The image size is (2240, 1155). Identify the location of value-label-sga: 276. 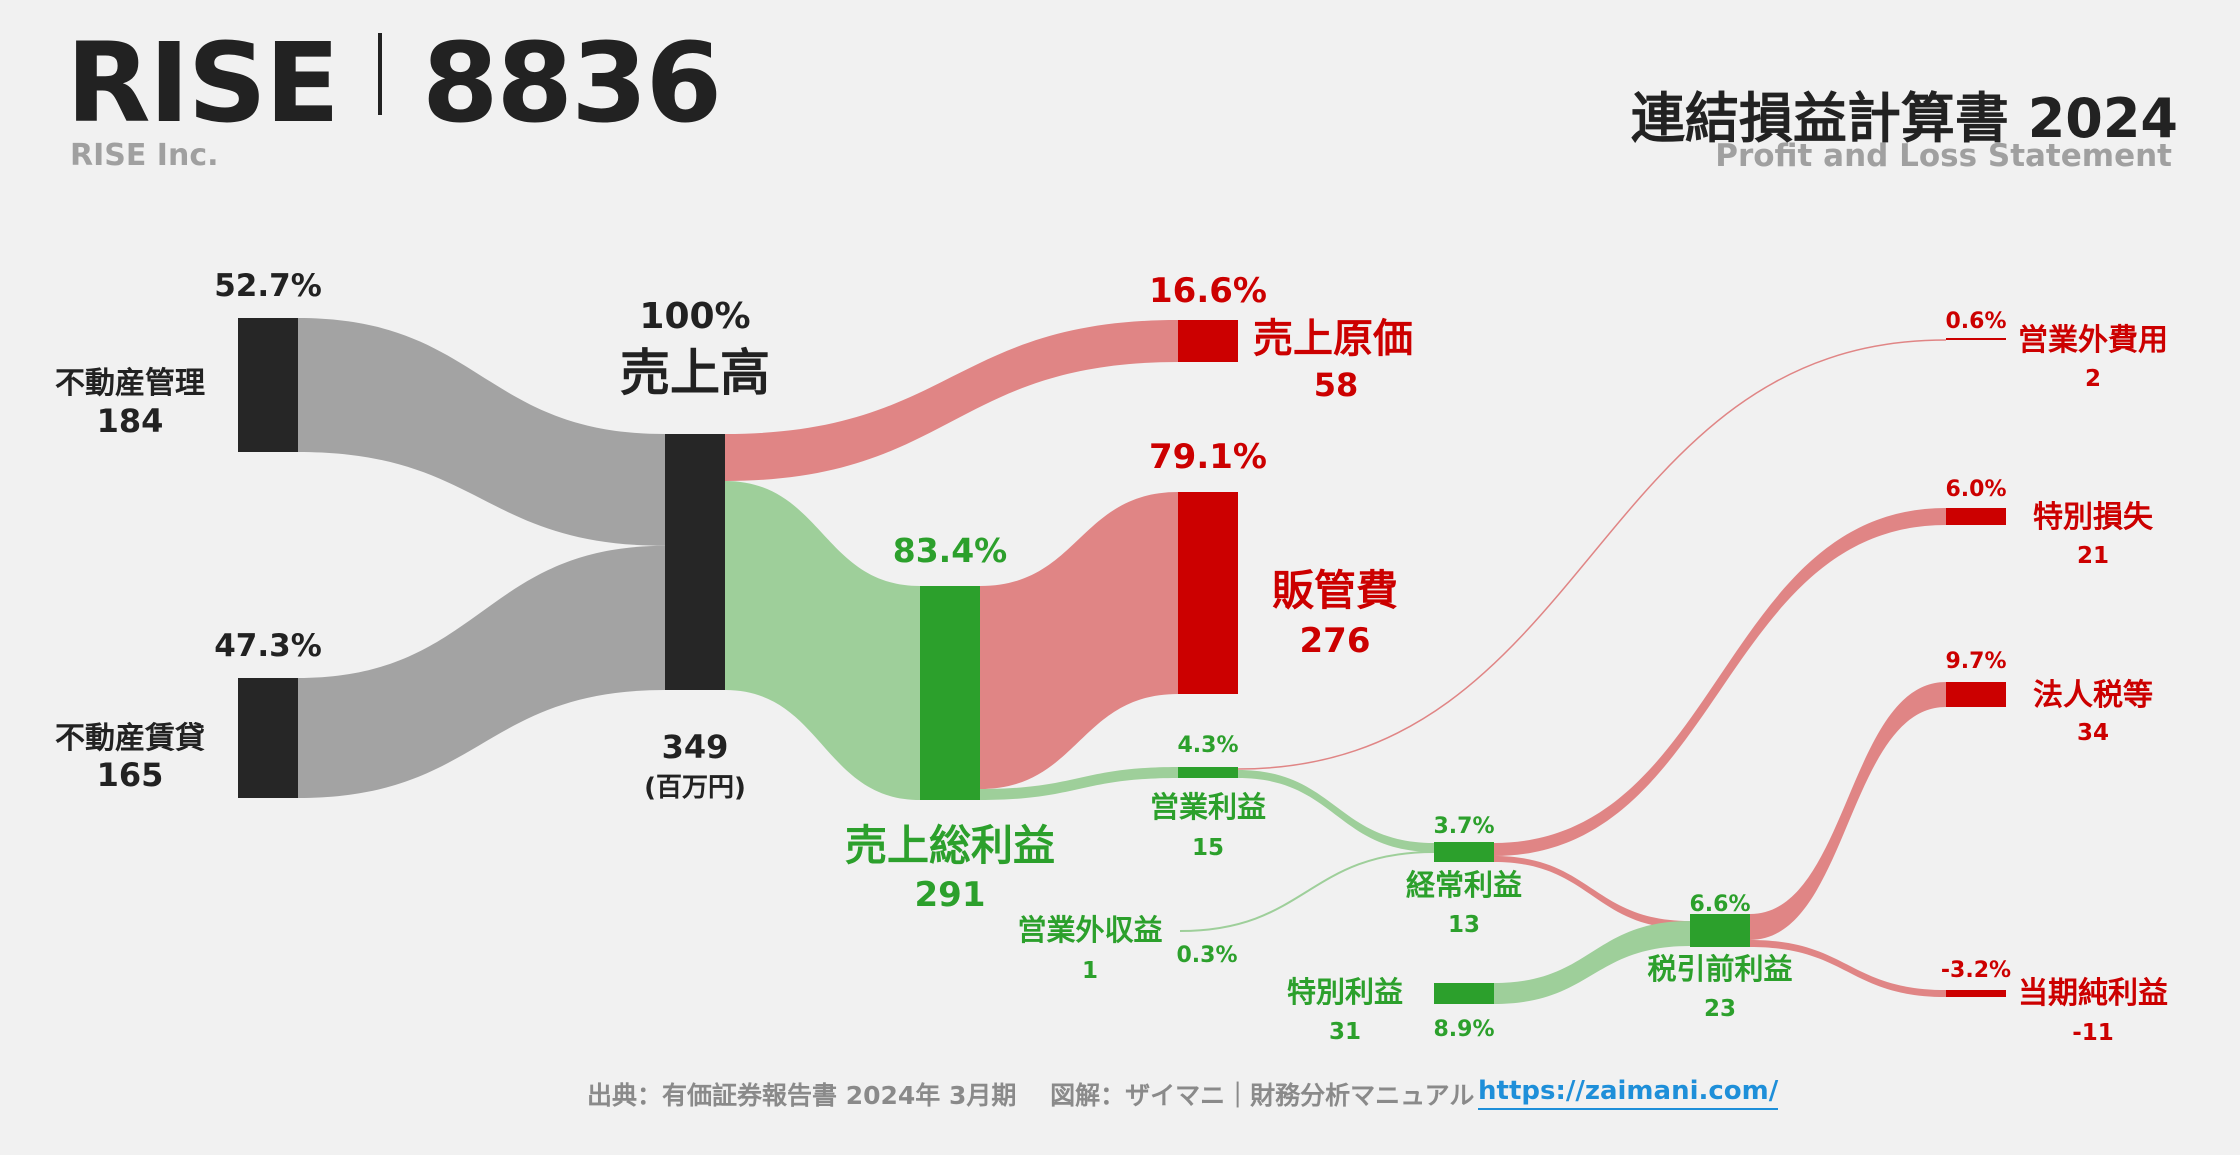
(1335, 641).